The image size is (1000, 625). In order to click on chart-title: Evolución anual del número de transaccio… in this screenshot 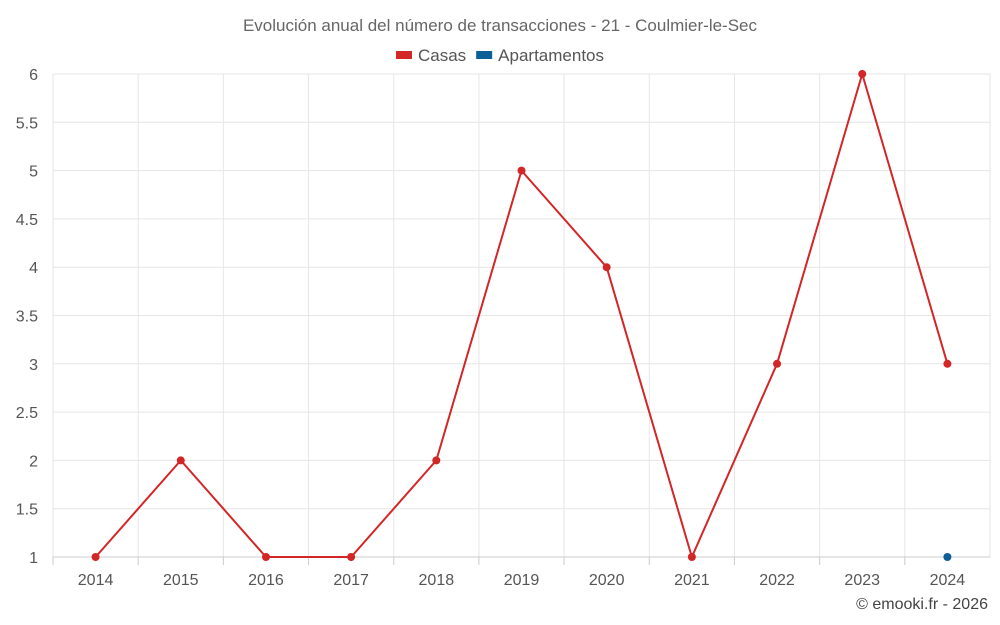, I will do `click(500, 25)`.